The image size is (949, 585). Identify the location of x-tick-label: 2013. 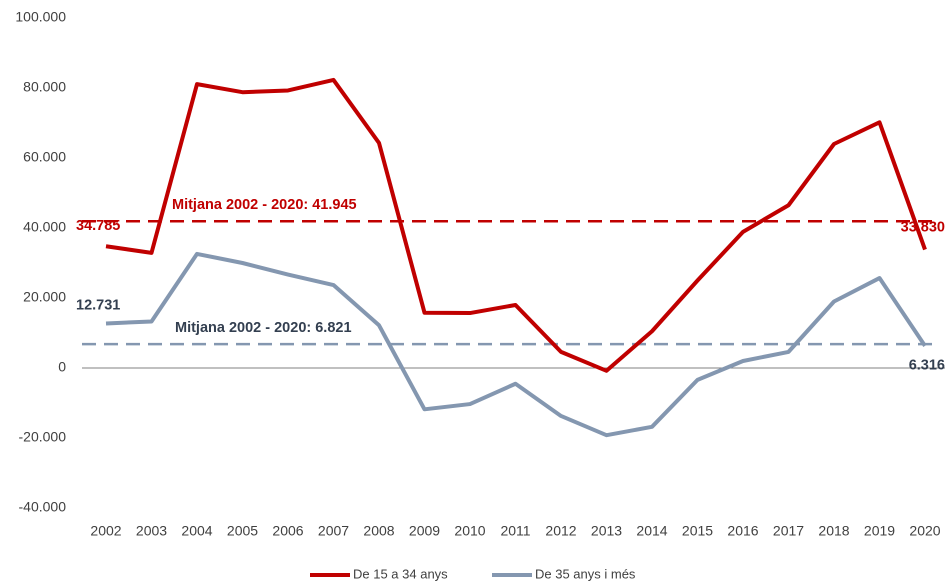
(606, 531).